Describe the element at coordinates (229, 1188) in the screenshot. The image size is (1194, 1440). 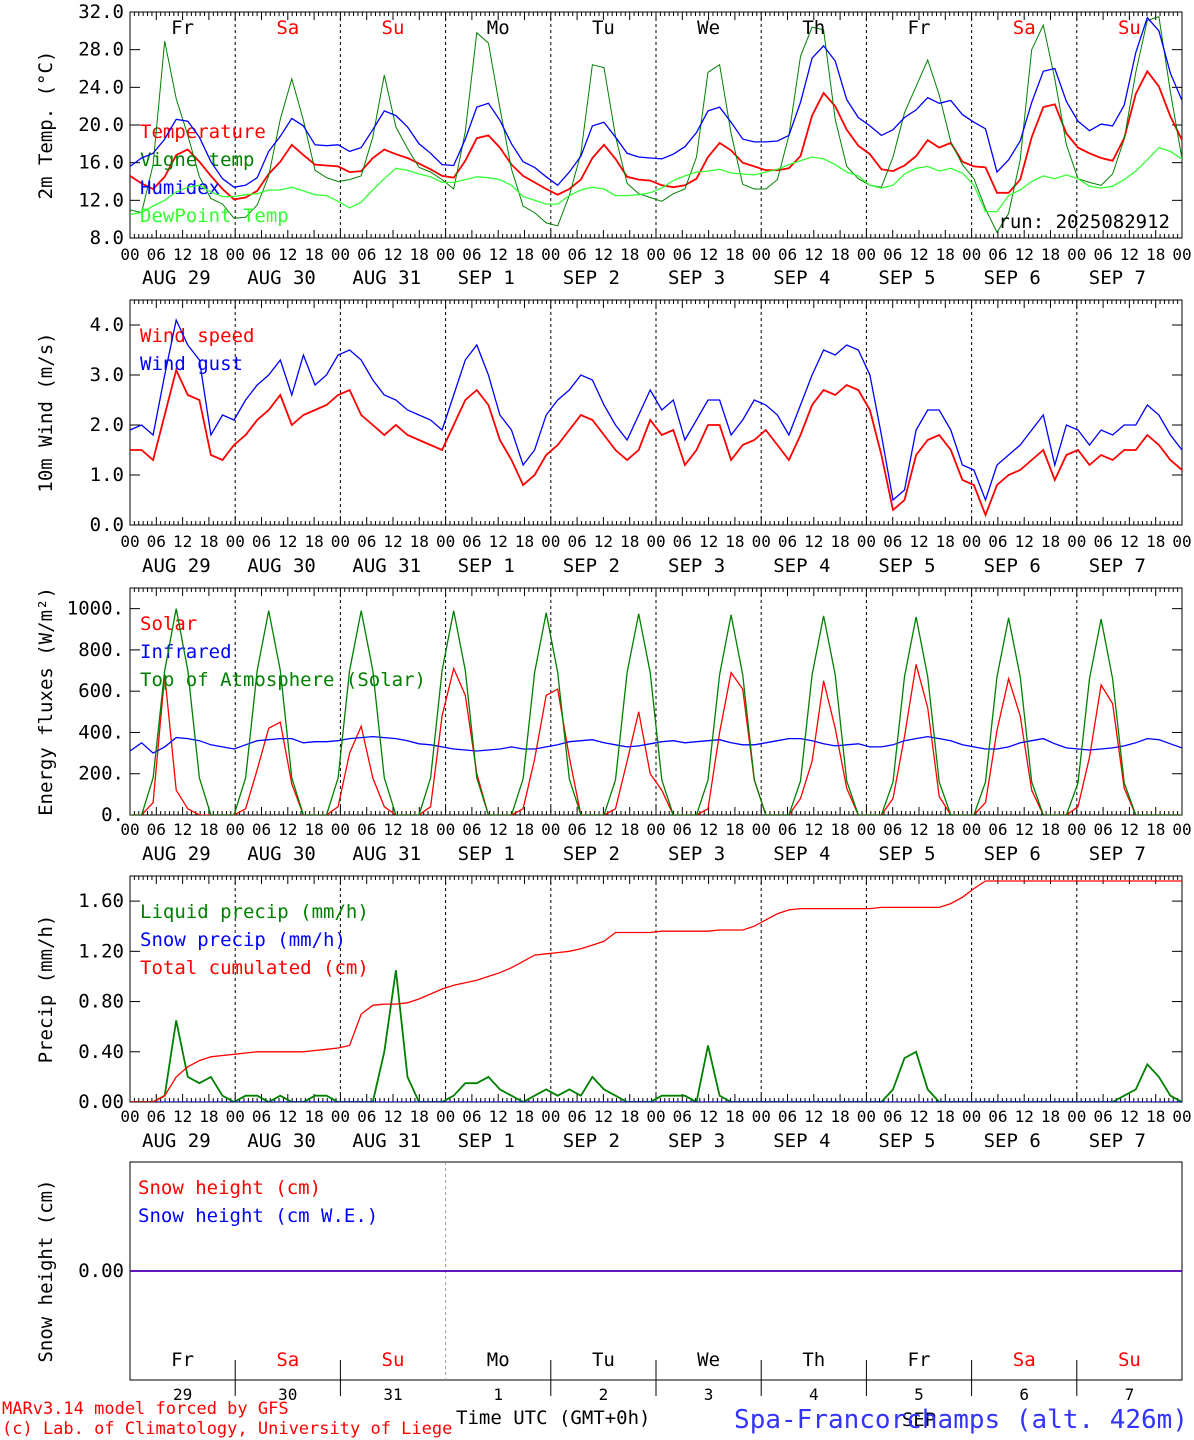
I see `legend-entry: Snow height (cm)` at that location.